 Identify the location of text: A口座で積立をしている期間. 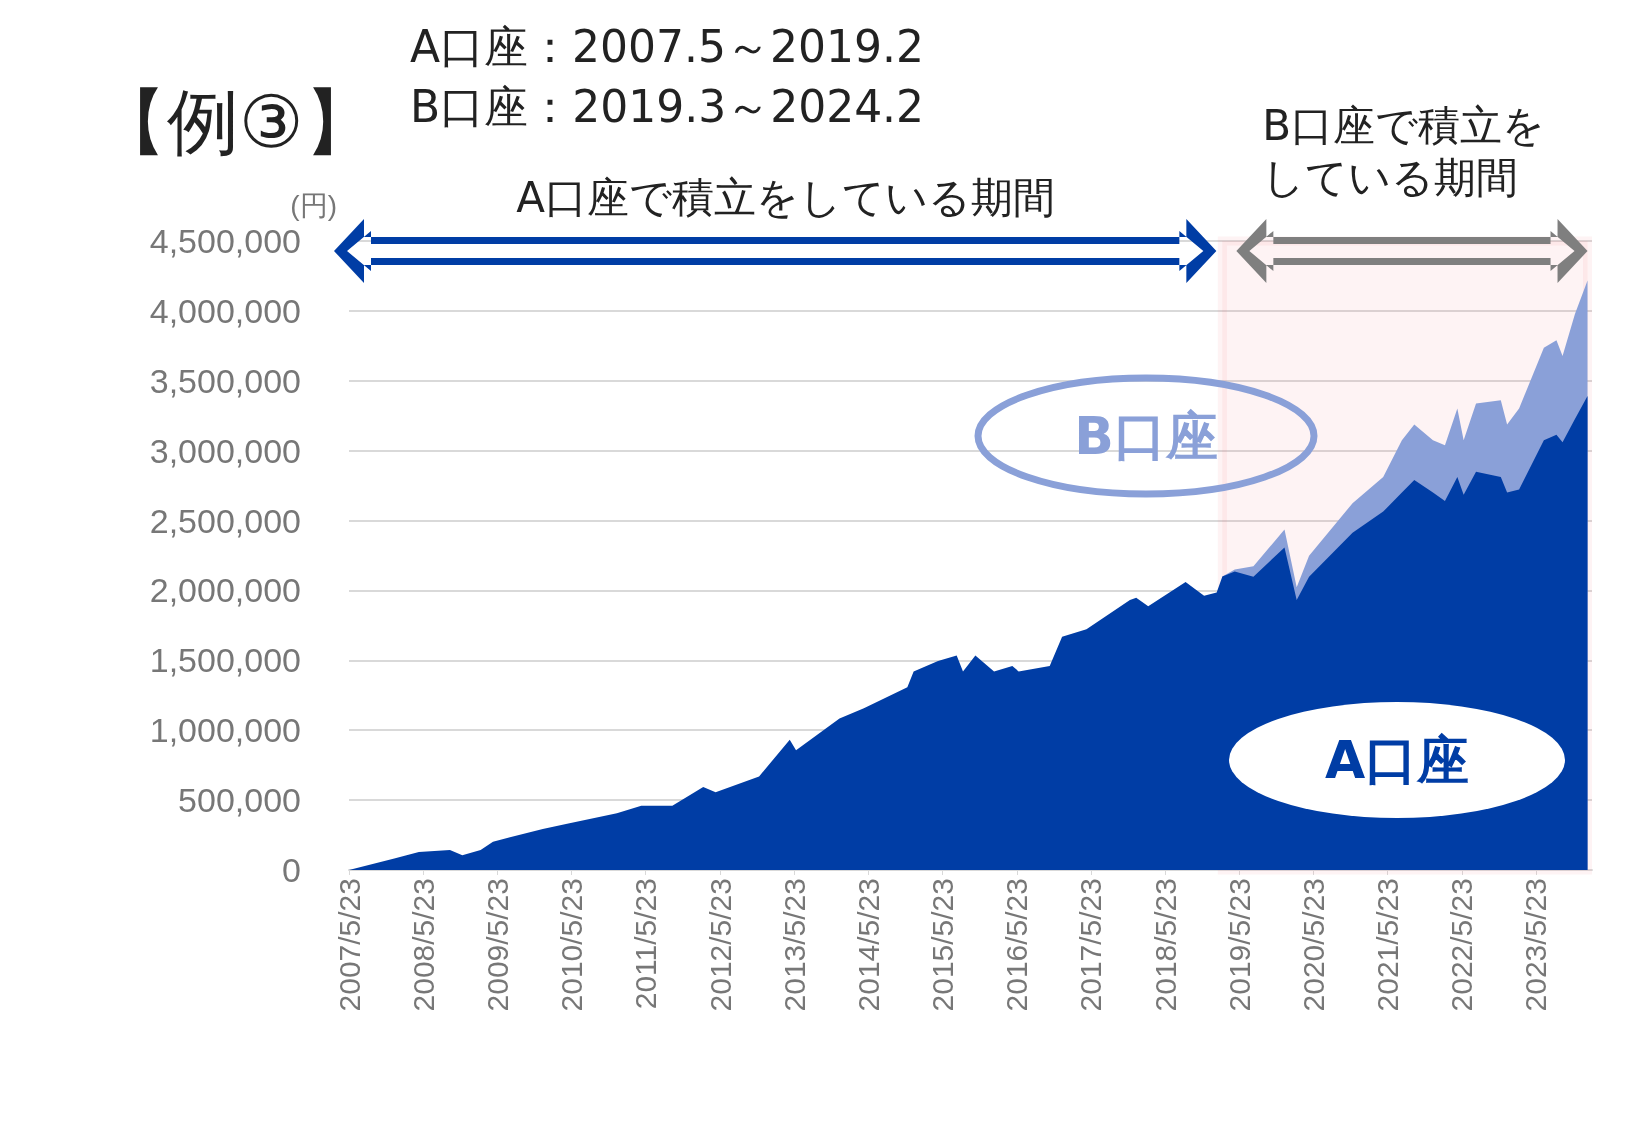
(785, 198).